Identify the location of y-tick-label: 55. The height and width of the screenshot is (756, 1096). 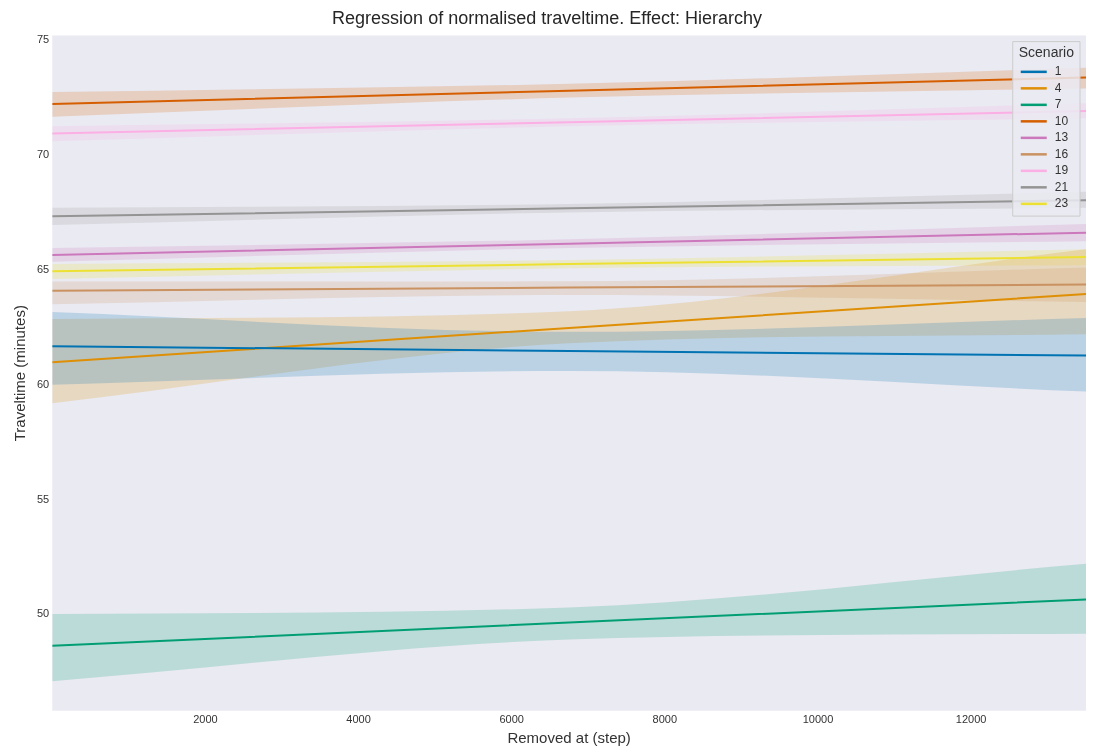
(43, 498).